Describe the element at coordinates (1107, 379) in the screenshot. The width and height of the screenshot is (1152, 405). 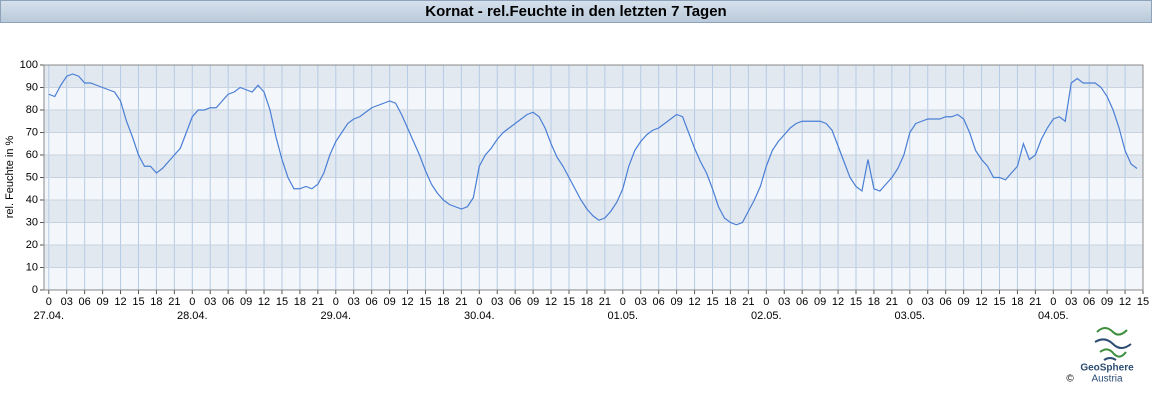
I see `logo-sub: Austria` at that location.